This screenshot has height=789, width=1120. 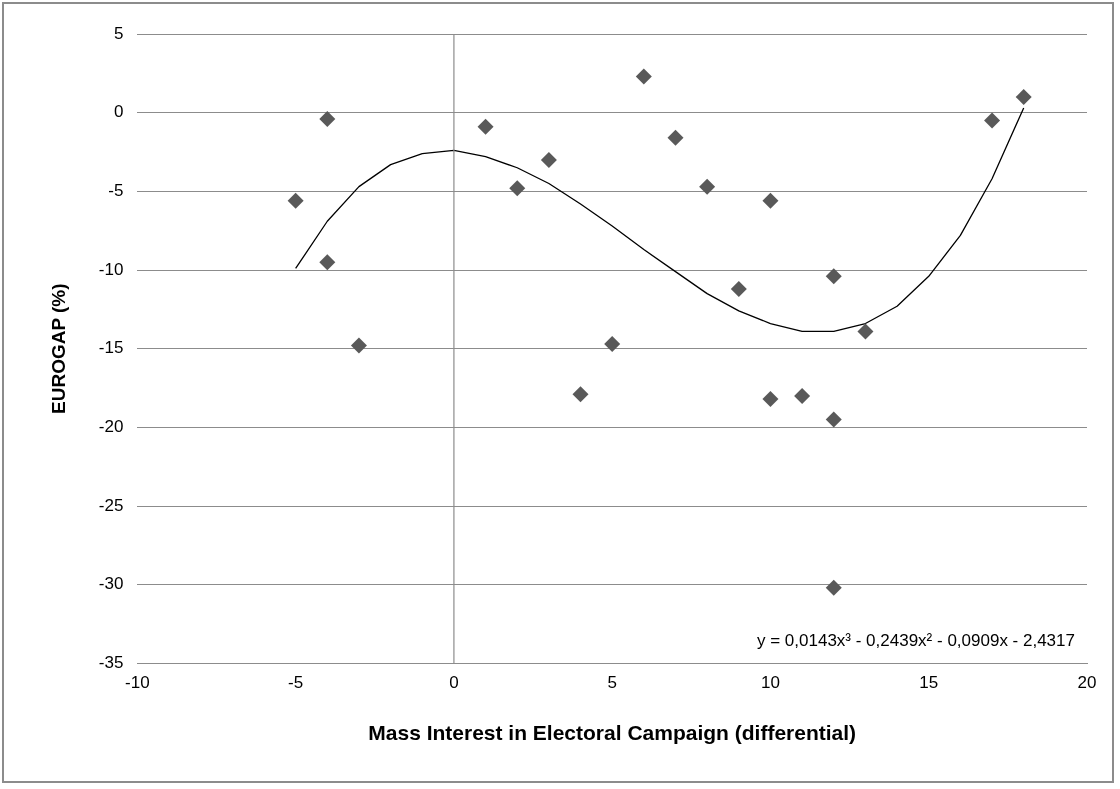 I want to click on x-tick-label: 5, so click(x=612, y=683).